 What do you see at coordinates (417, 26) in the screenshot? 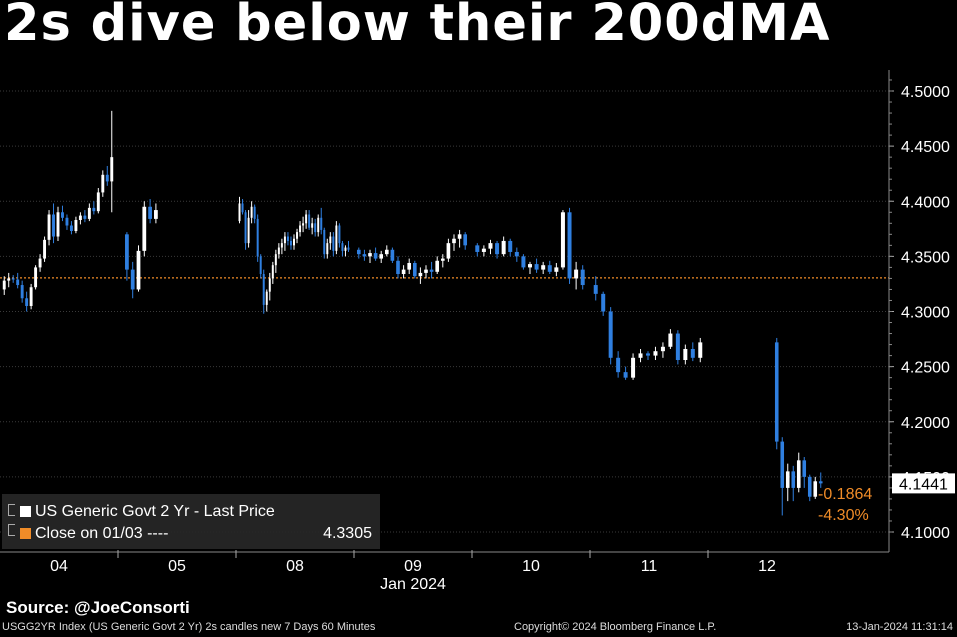
I see `chart-title: 2s dive below their 200dMA` at bounding box center [417, 26].